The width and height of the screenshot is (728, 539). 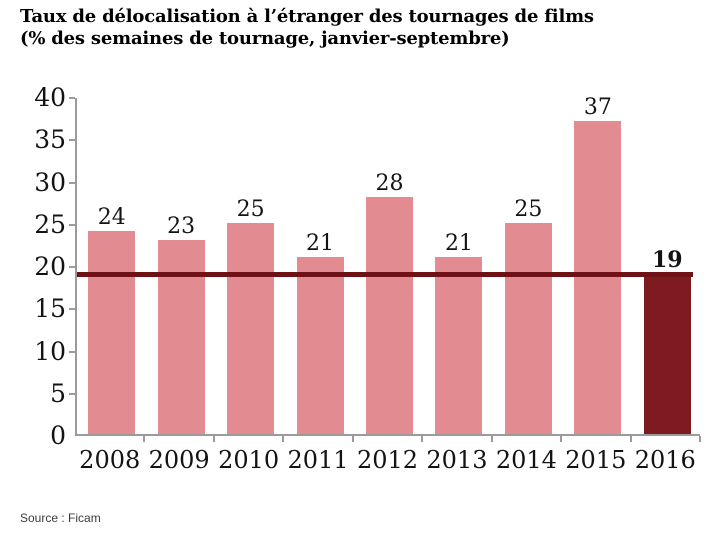 What do you see at coordinates (596, 460) in the screenshot?
I see `x-tick-label-2015: 2015` at bounding box center [596, 460].